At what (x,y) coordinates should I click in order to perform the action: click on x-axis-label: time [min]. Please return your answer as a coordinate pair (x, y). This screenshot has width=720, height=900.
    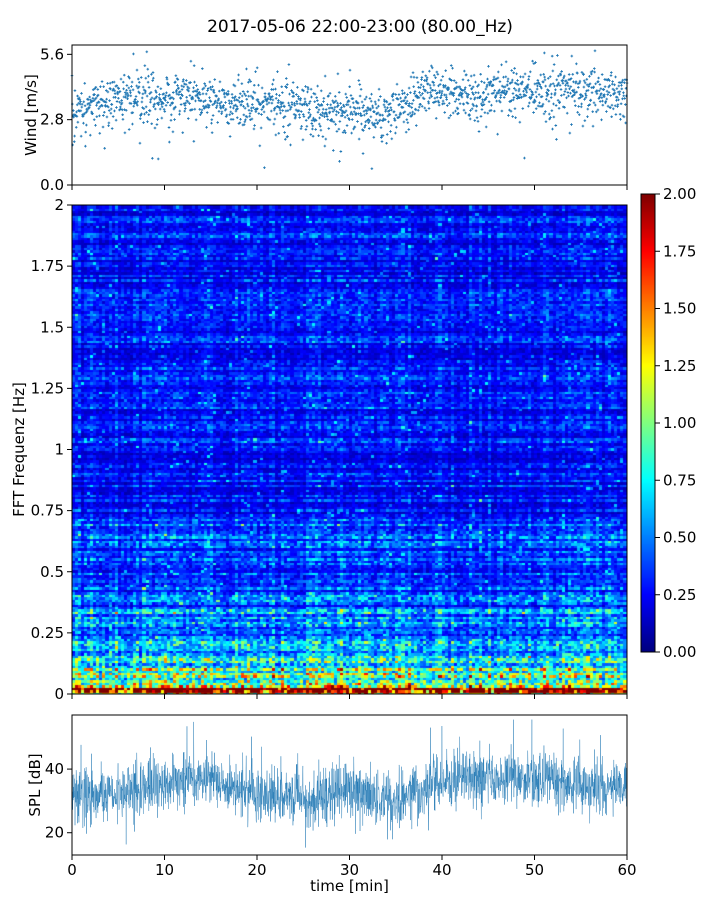
    Looking at the image, I should click on (349, 886).